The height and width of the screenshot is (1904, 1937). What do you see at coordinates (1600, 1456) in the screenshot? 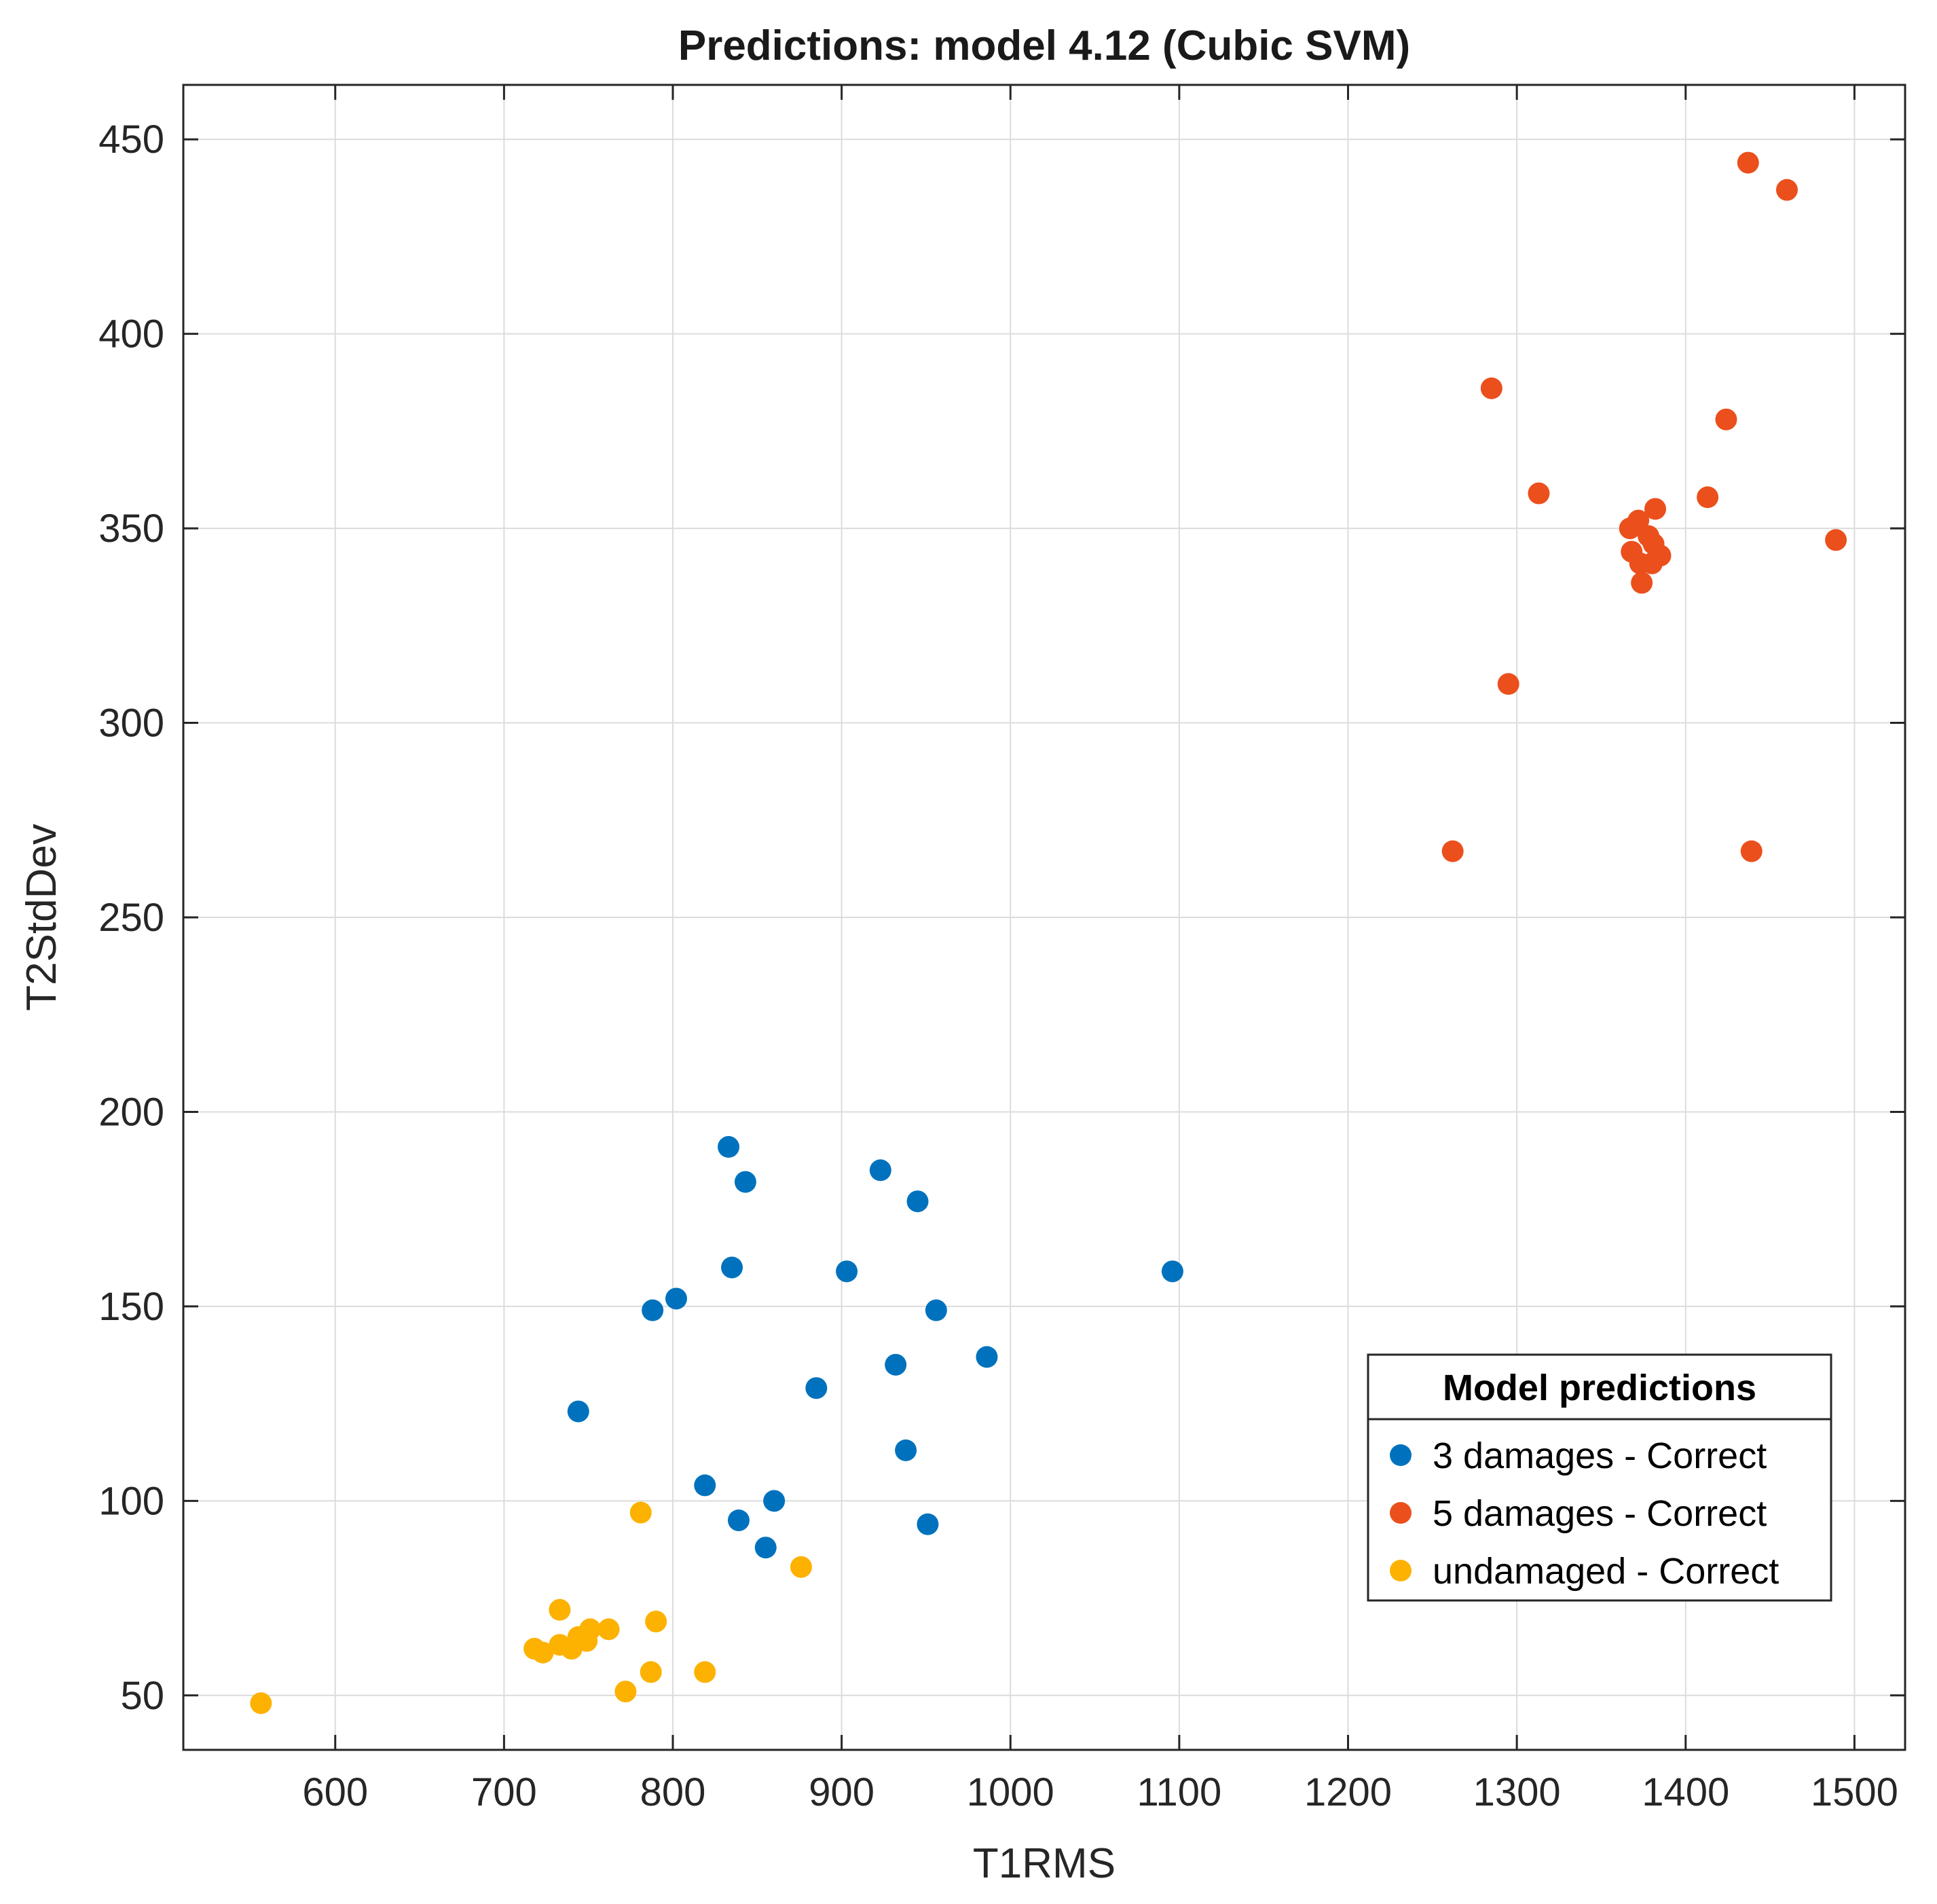
I see `legend-label-3-damages: 3 damages - Correct` at bounding box center [1600, 1456].